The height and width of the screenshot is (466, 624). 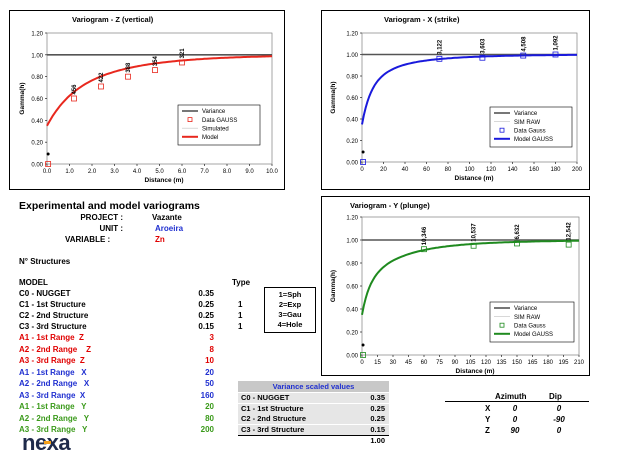 I want to click on range-row-label: A2 - 2nd Range Y, so click(x=54, y=418).